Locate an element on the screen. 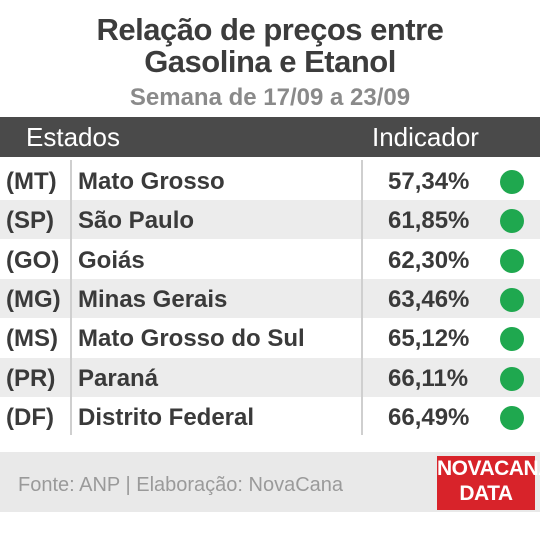 Image resolution: width=540 pixels, height=543 pixels. table-row: (MS) Mato Grosso do Sul 65,12% is located at coordinates (270, 338).